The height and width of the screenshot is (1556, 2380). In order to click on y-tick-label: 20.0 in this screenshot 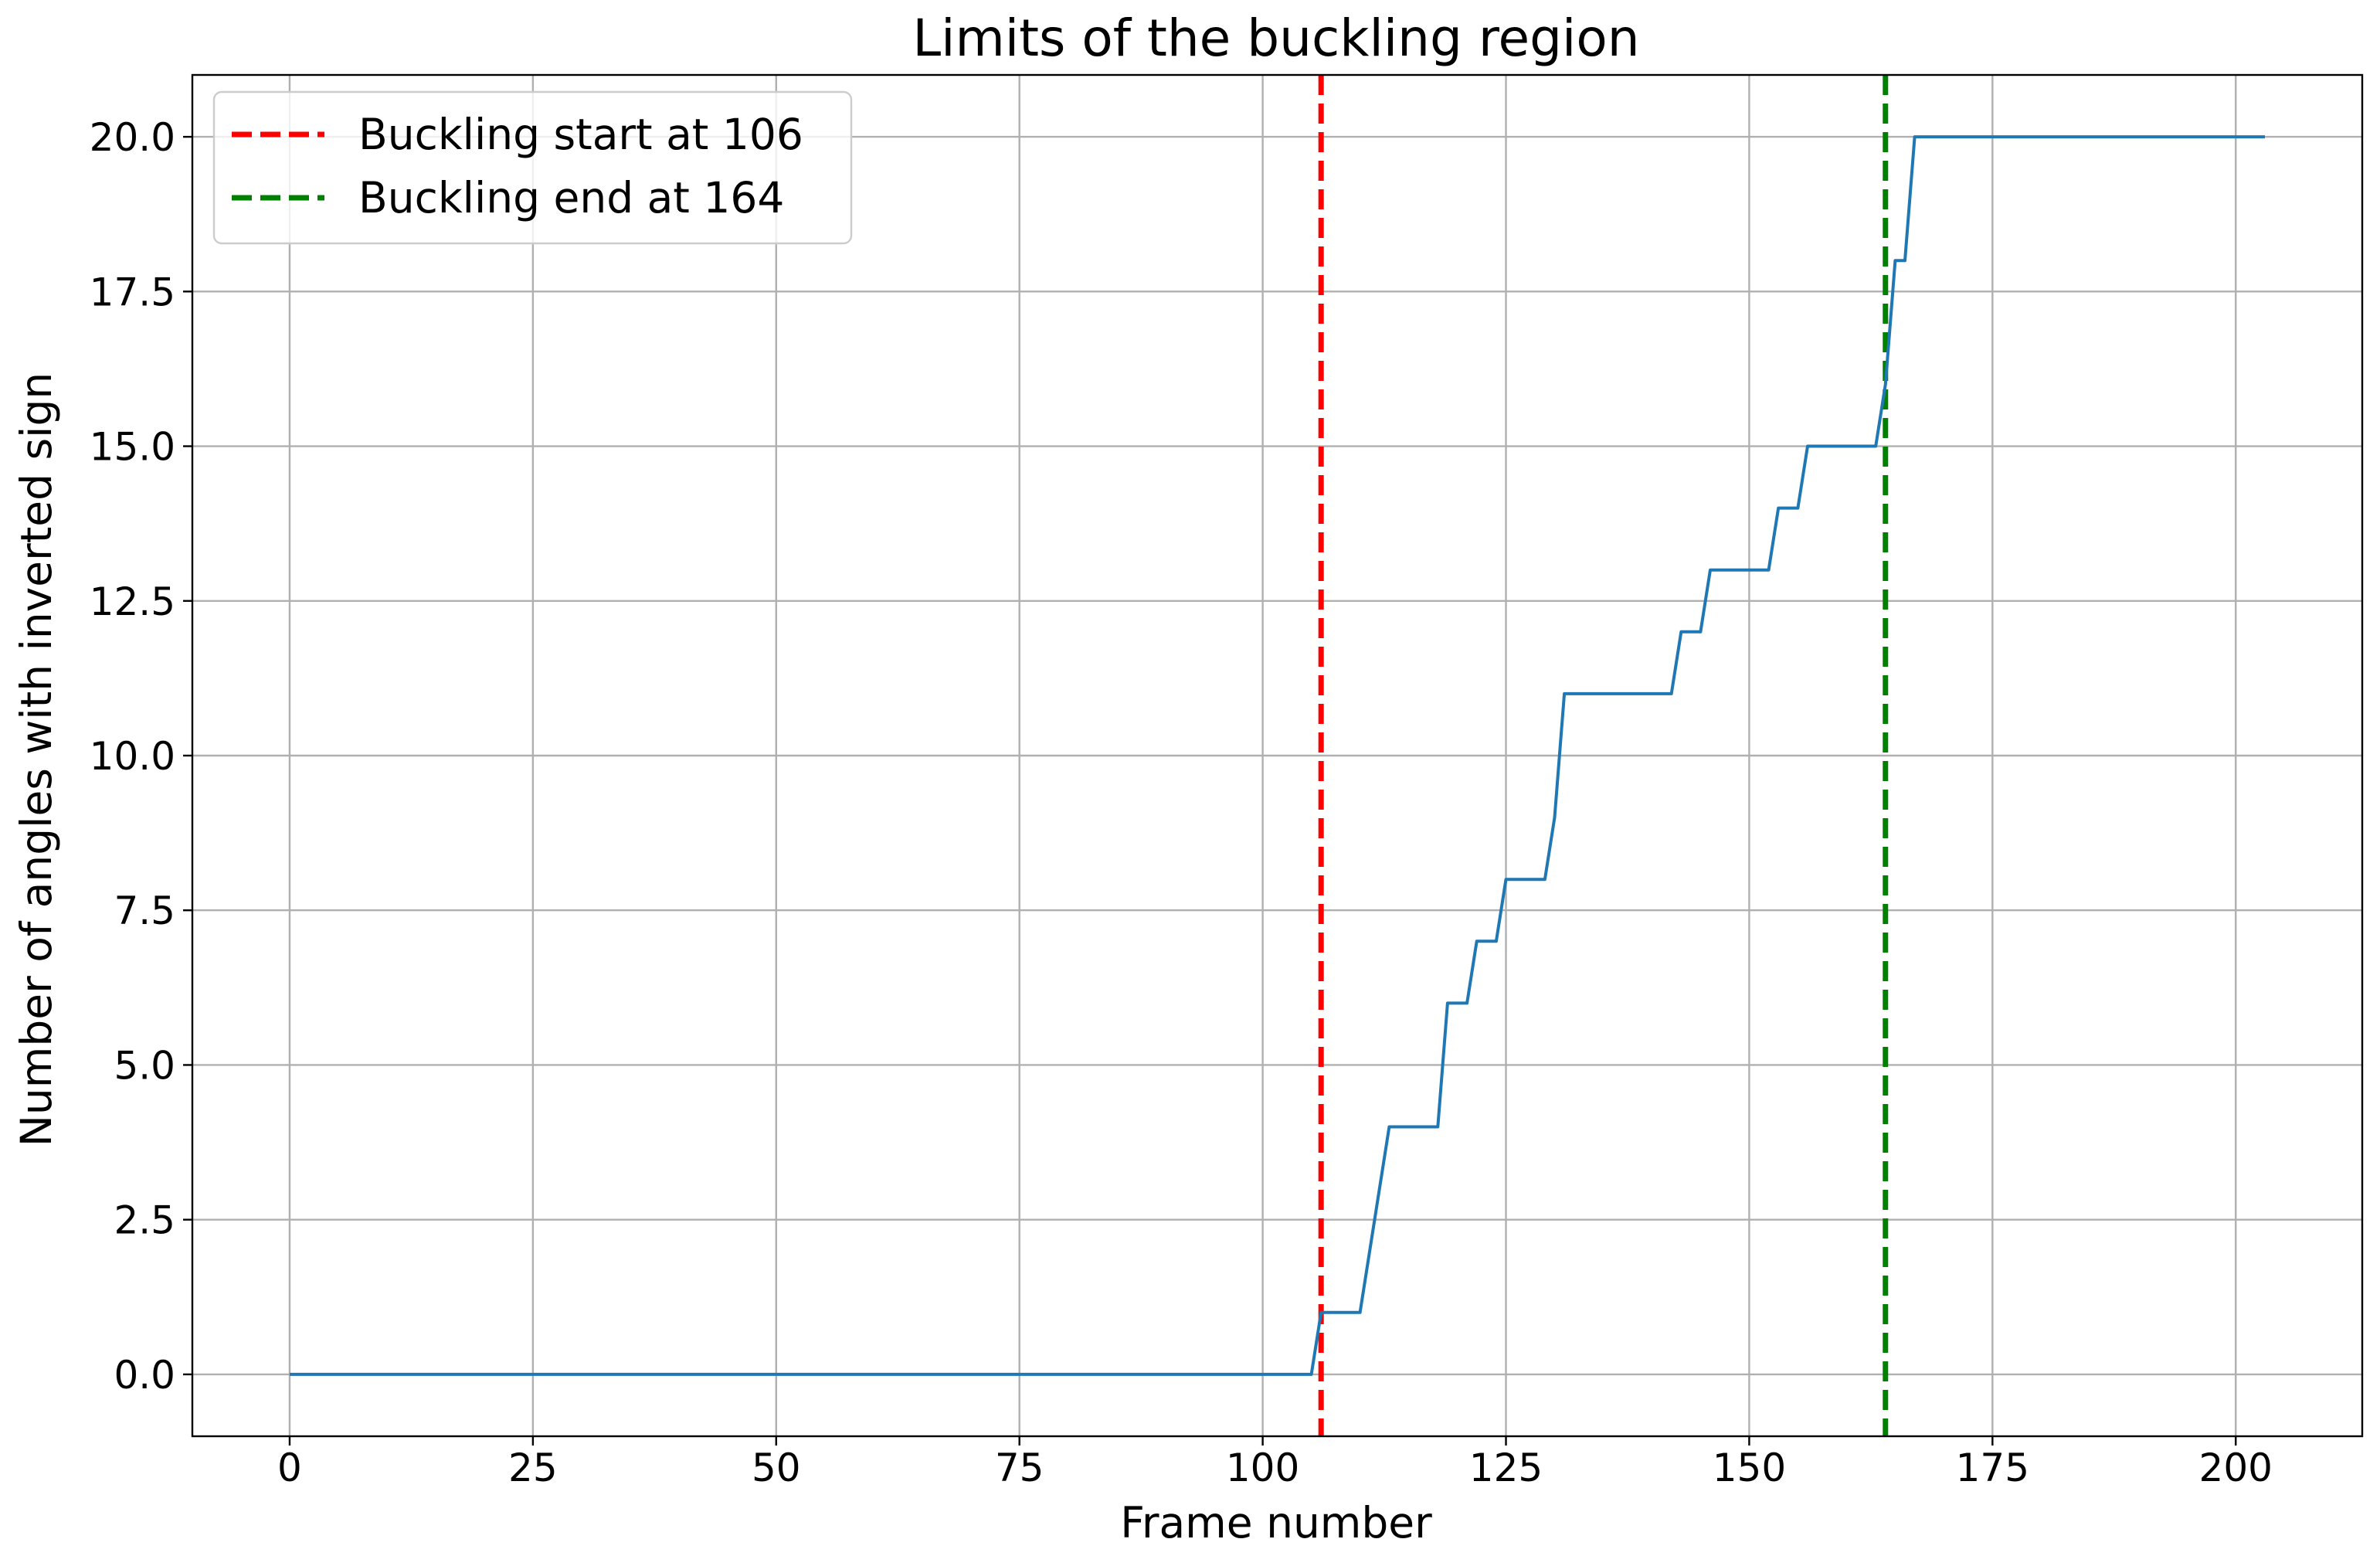, I will do `click(133, 137)`.